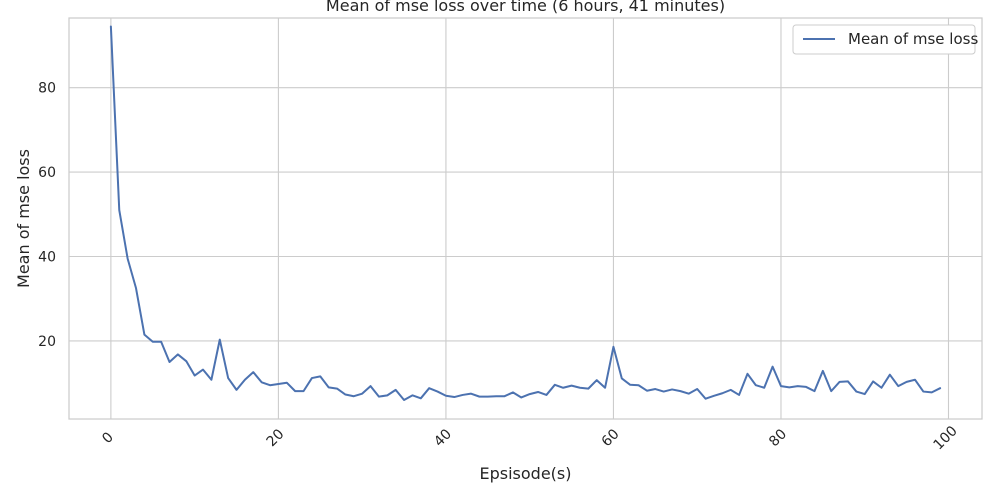 The height and width of the screenshot is (500, 1000). I want to click on x-tick-label: 100, so click(946, 438).